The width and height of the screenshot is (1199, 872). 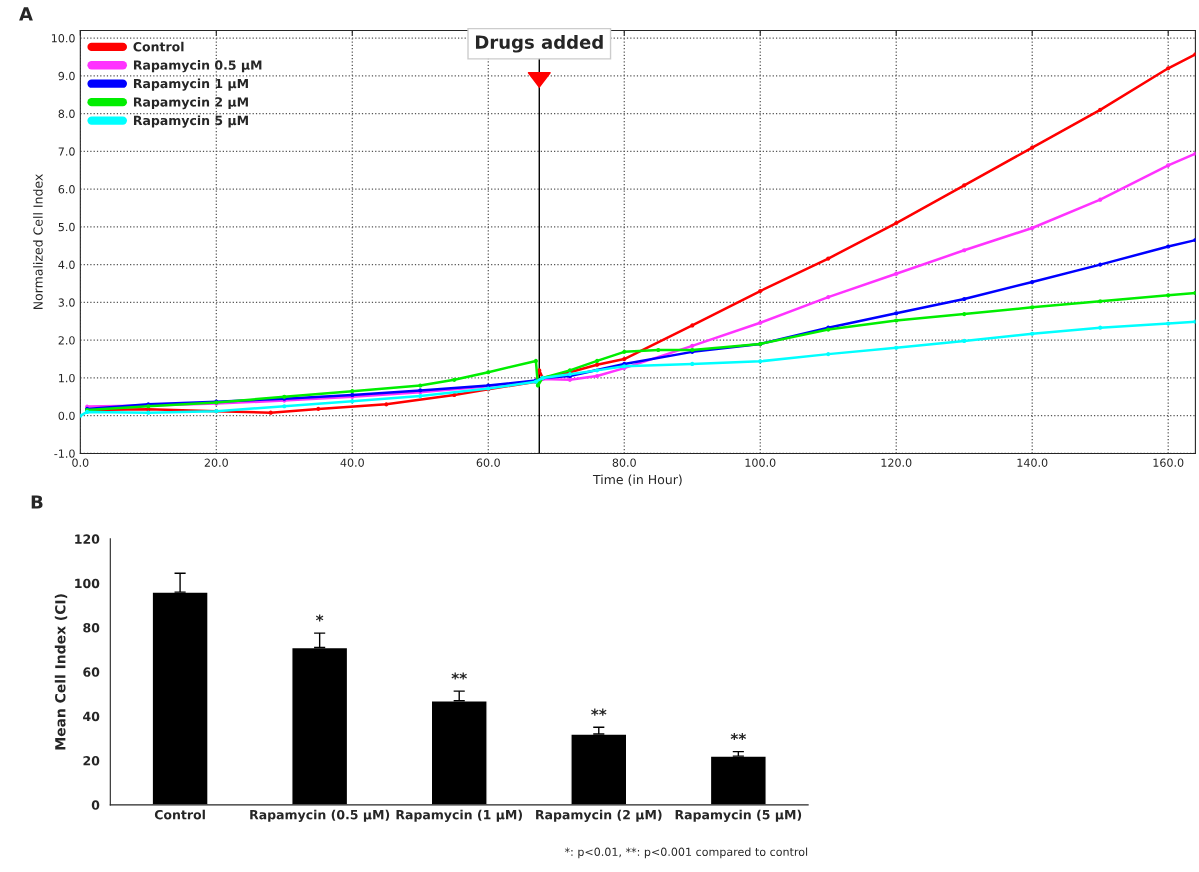 What do you see at coordinates (91, 672) in the screenshot?
I see `y-tick-label: 60` at bounding box center [91, 672].